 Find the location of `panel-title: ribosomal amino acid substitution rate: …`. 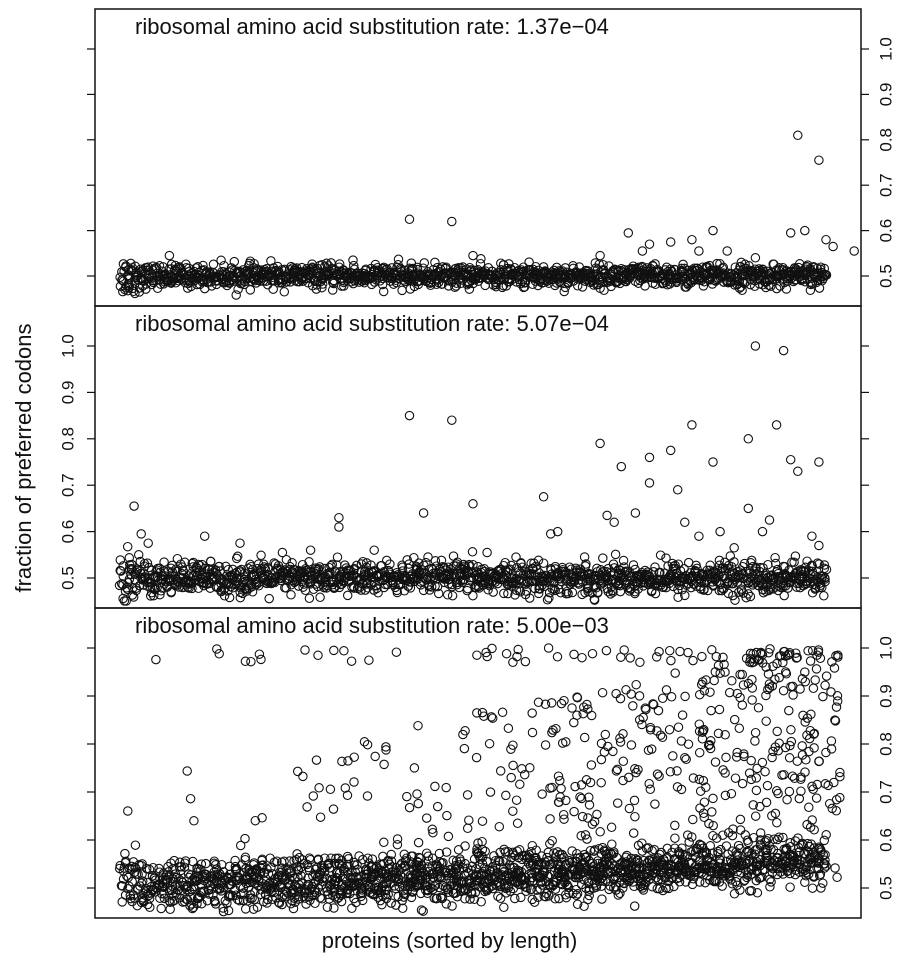

panel-title: ribosomal amino acid substitution rate: … is located at coordinates (372, 26).